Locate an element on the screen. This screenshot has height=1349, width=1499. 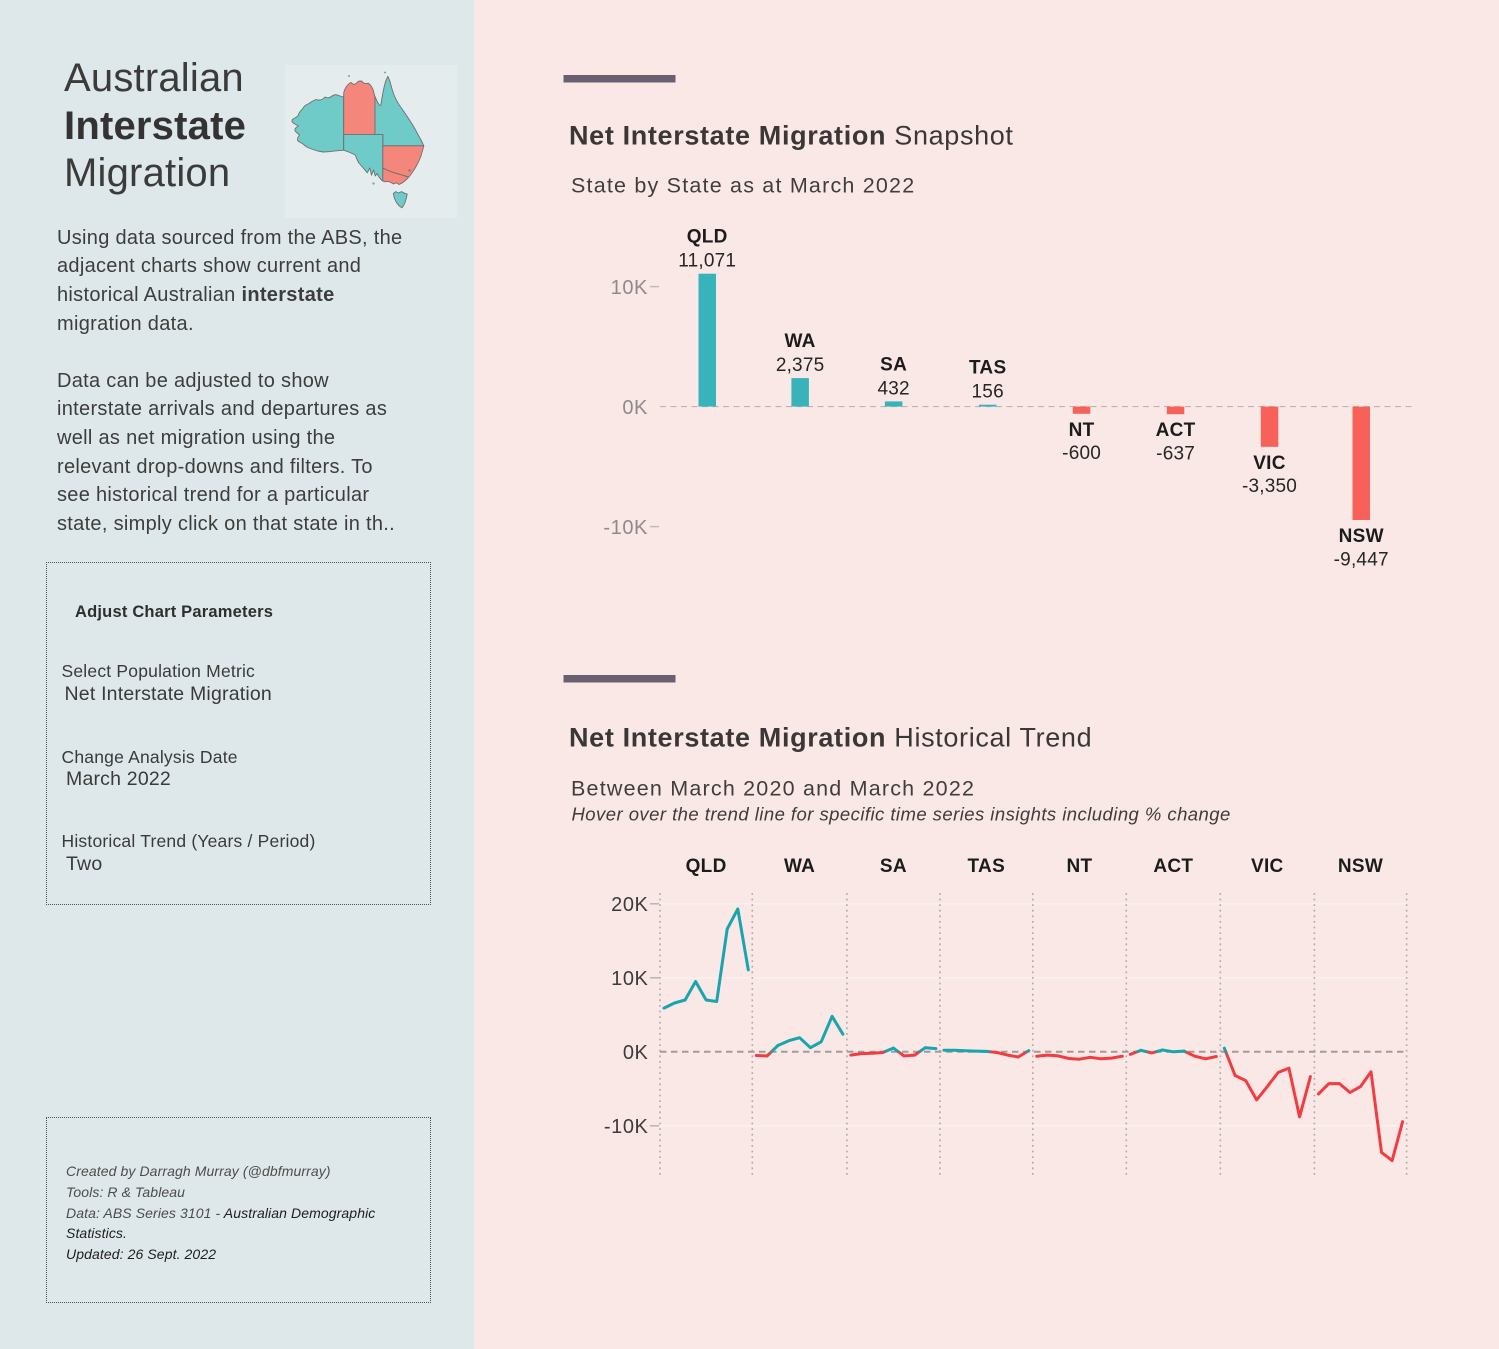
svg-text: 20K is located at coordinates (629, 905).